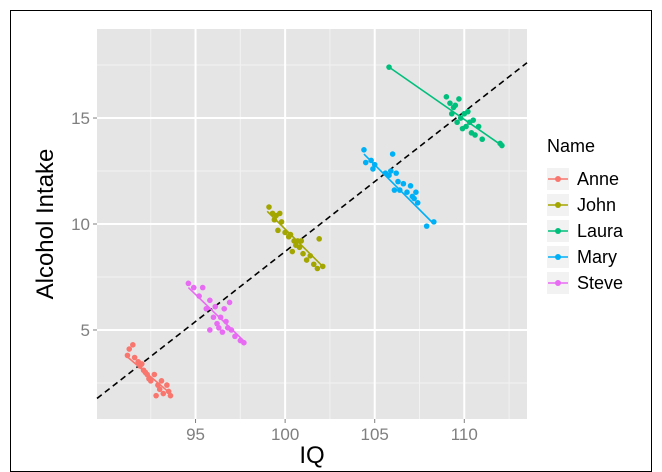 The height and width of the screenshot is (472, 662). I want to click on x-tick-label: 110, so click(464, 434).